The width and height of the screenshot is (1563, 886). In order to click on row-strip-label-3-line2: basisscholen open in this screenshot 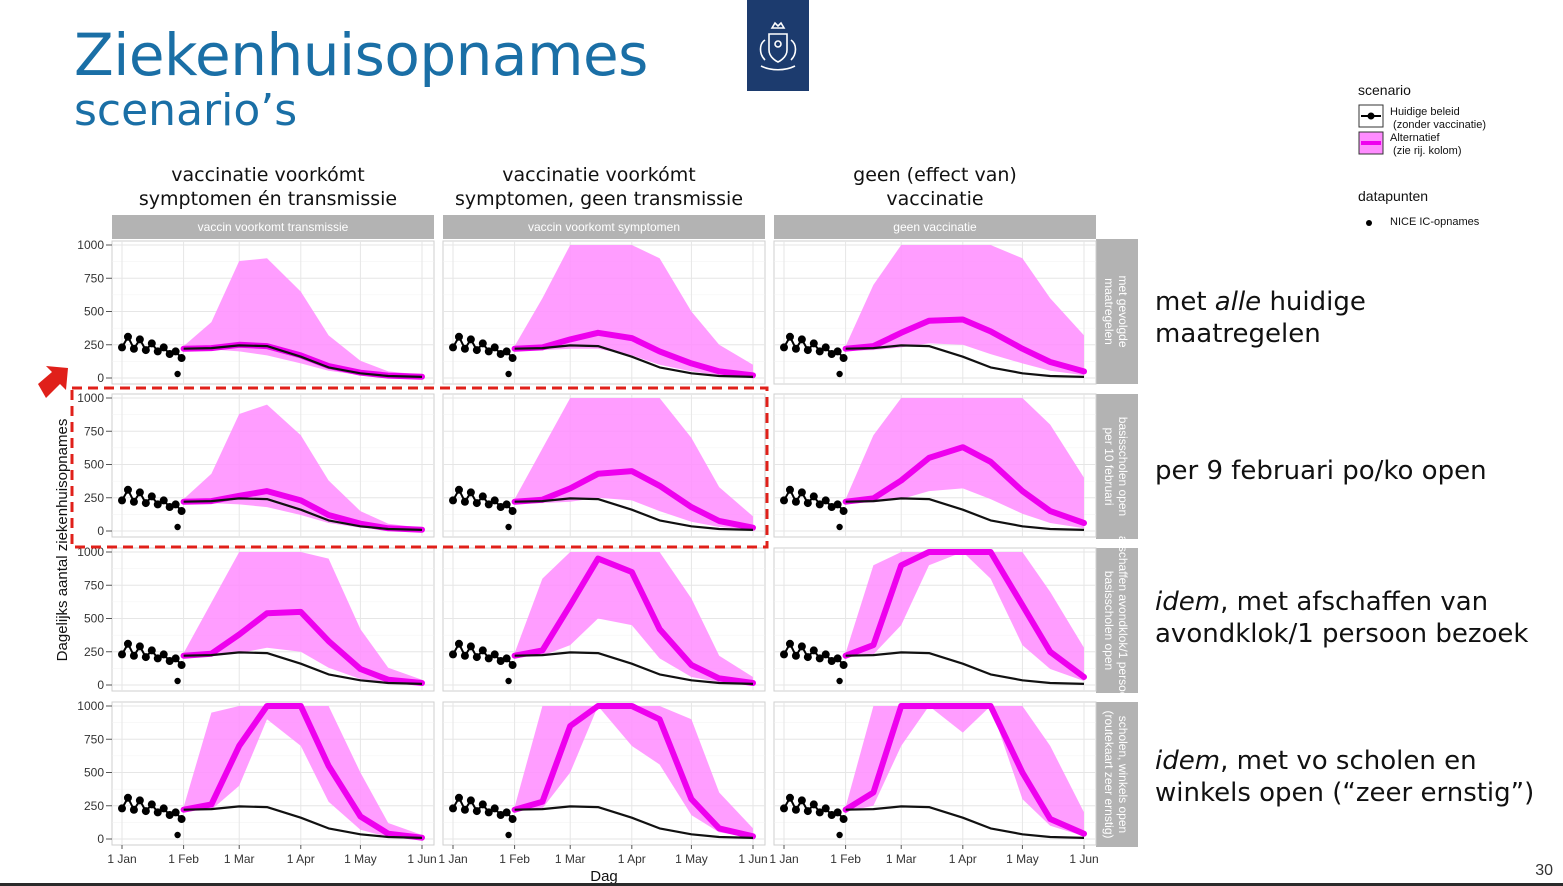, I will do `click(1109, 620)`.